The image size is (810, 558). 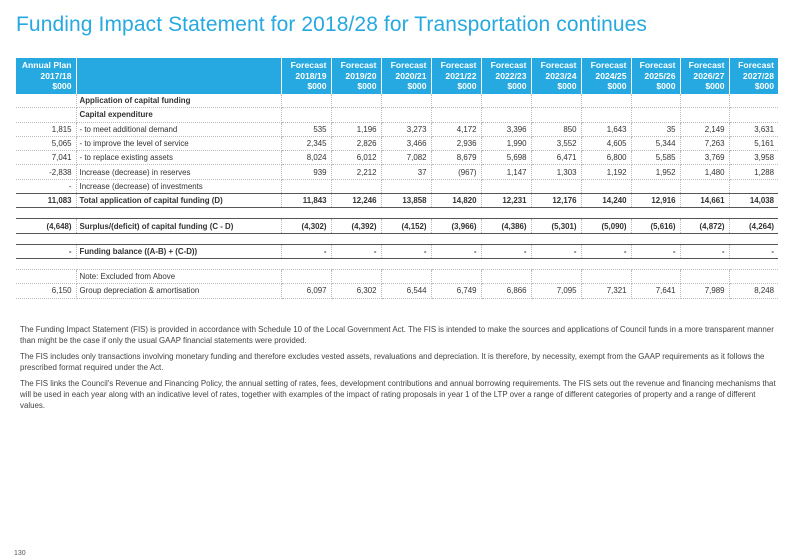 I want to click on value-cell: 2,212, so click(x=356, y=172).